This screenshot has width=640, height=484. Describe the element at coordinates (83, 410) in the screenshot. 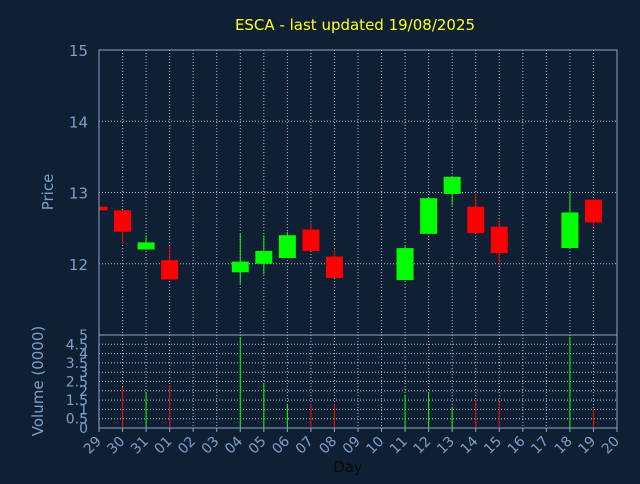

I see `volume-tick-label: 1` at that location.